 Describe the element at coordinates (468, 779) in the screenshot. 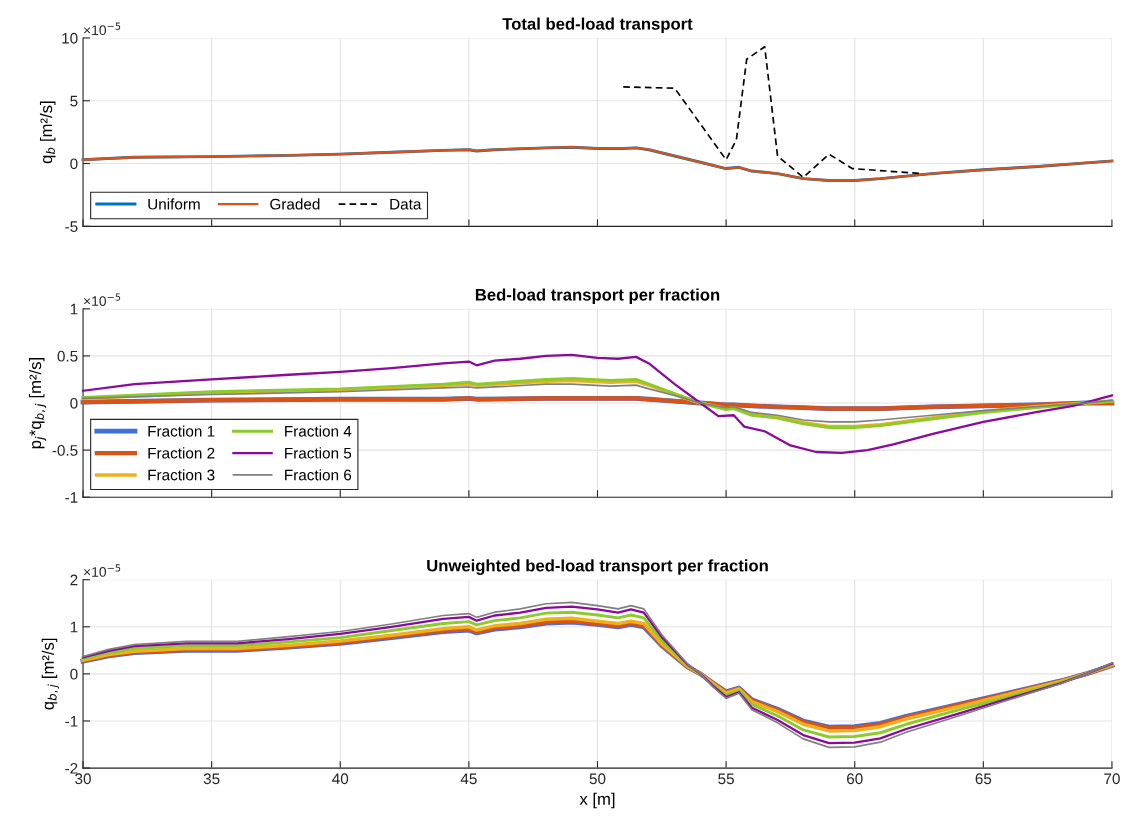

I see `x-tick-label: 45` at that location.